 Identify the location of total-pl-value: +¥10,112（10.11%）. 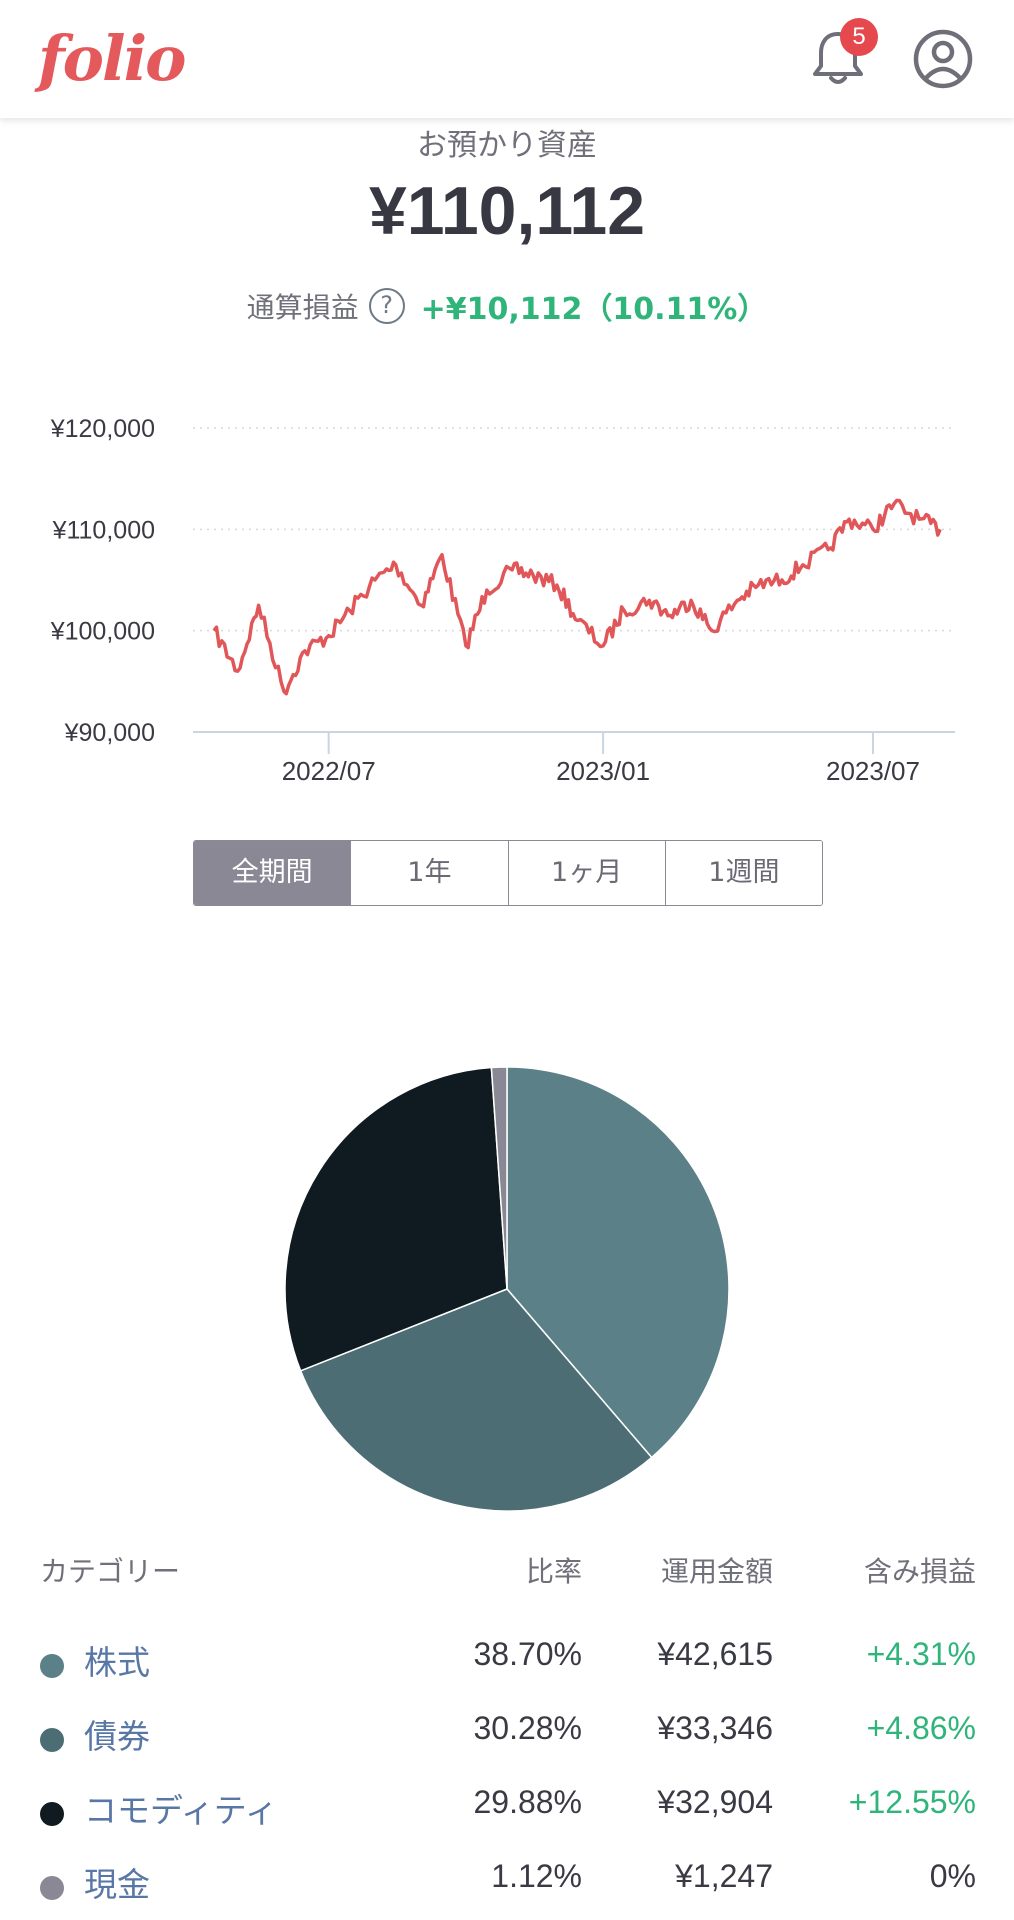
(594, 309).